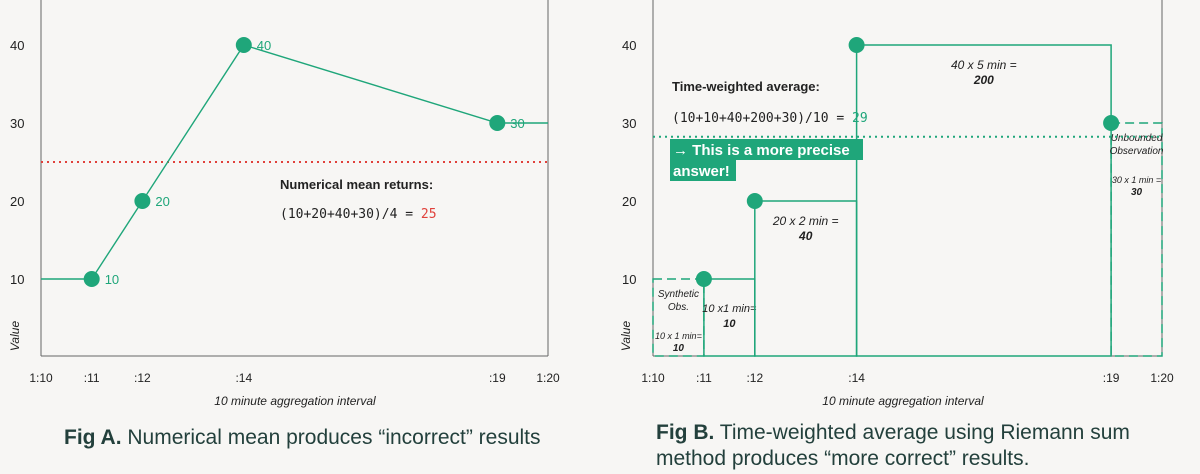 The width and height of the screenshot is (1200, 474). What do you see at coordinates (1137, 192) in the screenshot?
I see `fig-b-region-result: 30` at bounding box center [1137, 192].